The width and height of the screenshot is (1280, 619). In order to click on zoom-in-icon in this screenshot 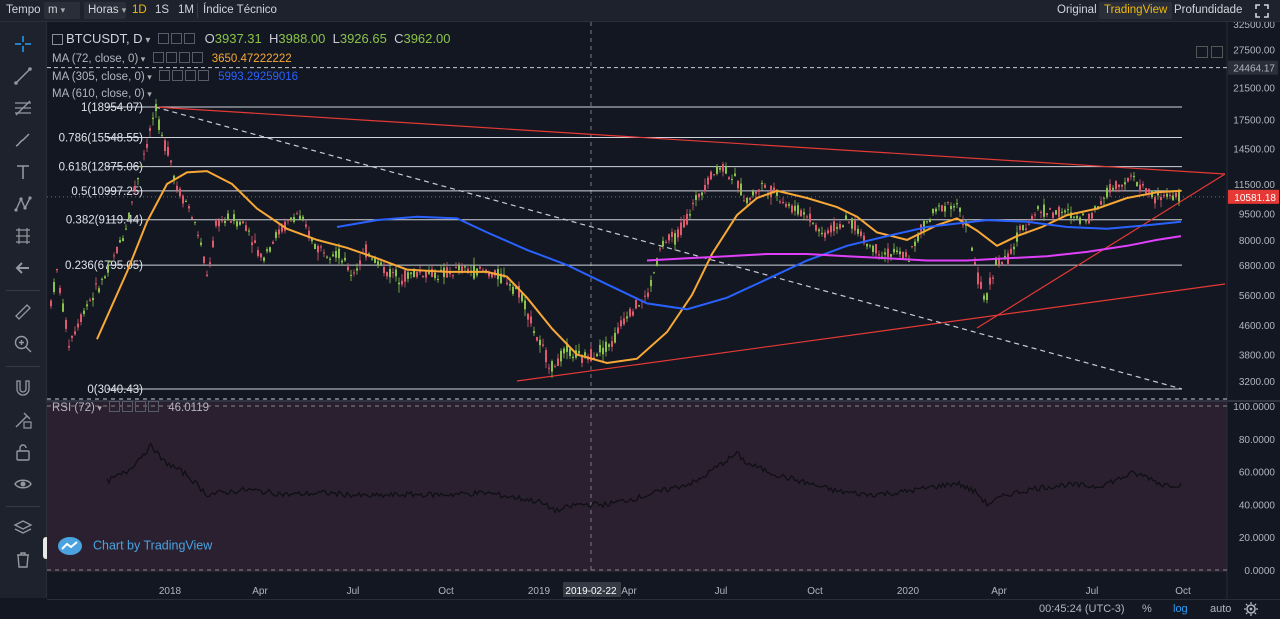, I will do `click(23, 344)`.